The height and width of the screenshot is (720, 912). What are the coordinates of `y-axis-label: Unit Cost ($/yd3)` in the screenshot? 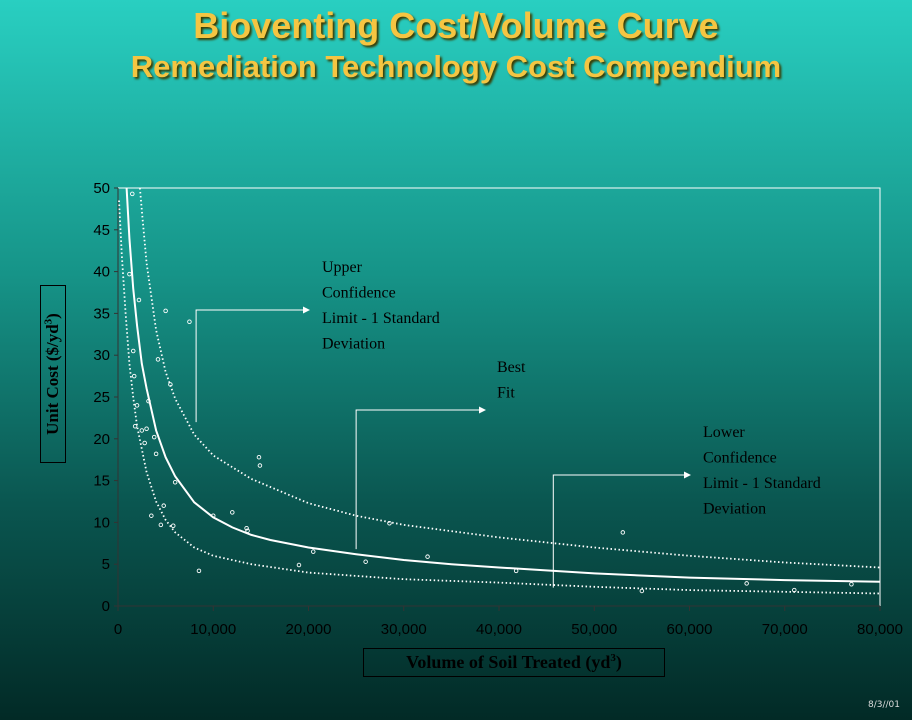 It's located at (52, 374).